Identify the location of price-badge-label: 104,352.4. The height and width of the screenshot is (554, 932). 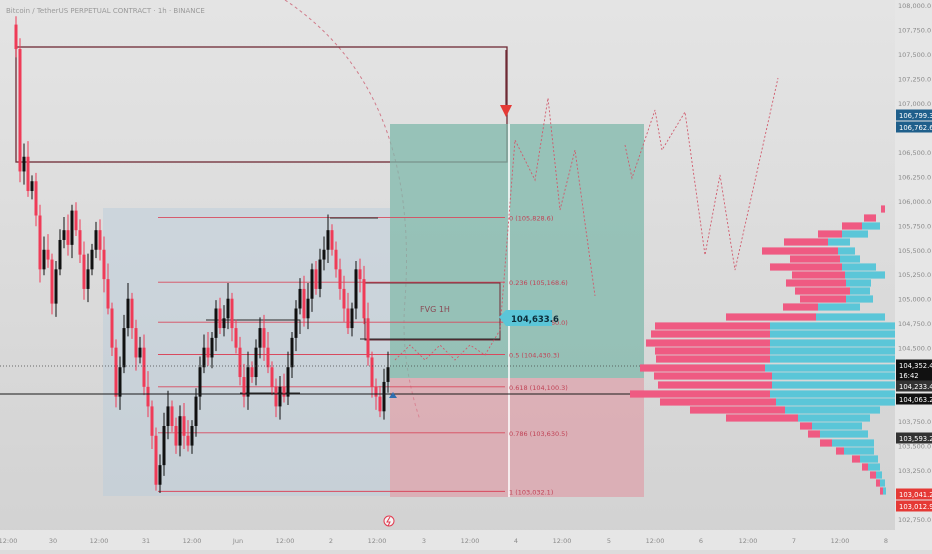
(915, 366).